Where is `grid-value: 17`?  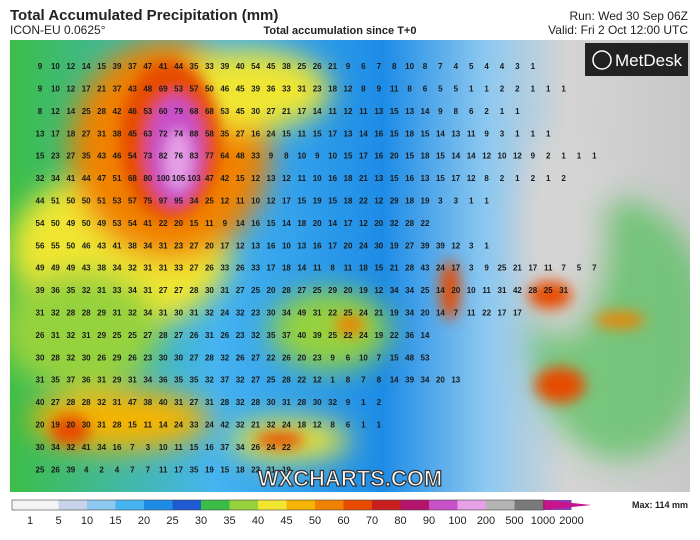 grid-value: 17 is located at coordinates (455, 178).